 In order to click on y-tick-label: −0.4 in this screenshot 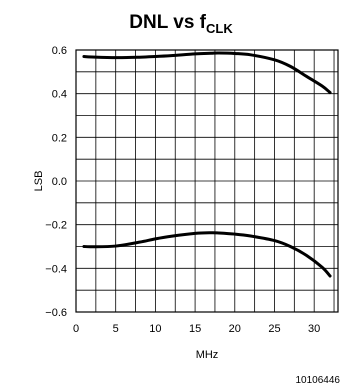, I will do `click(56, 269)`.